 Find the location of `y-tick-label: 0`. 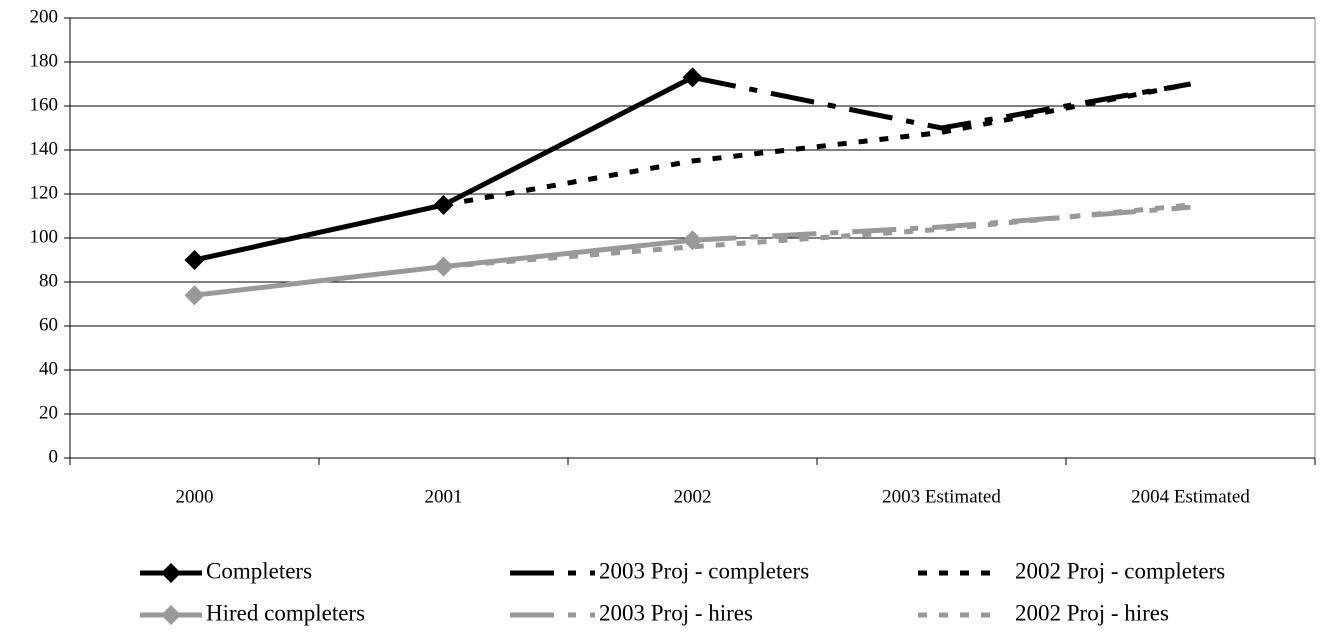

y-tick-label: 0 is located at coordinates (54, 456).